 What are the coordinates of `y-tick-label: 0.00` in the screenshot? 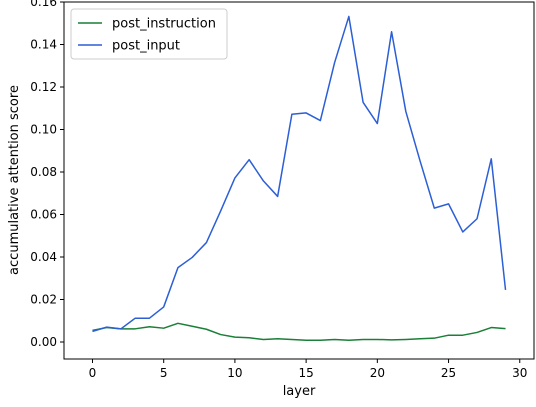 It's located at (43, 342).